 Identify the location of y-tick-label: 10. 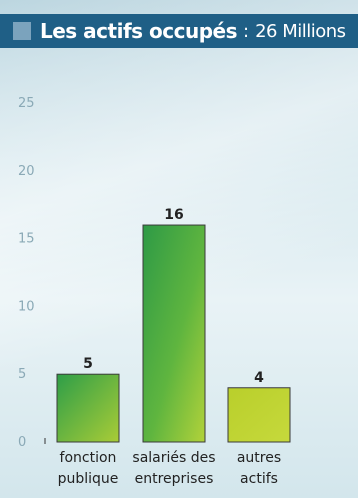
(26, 306).